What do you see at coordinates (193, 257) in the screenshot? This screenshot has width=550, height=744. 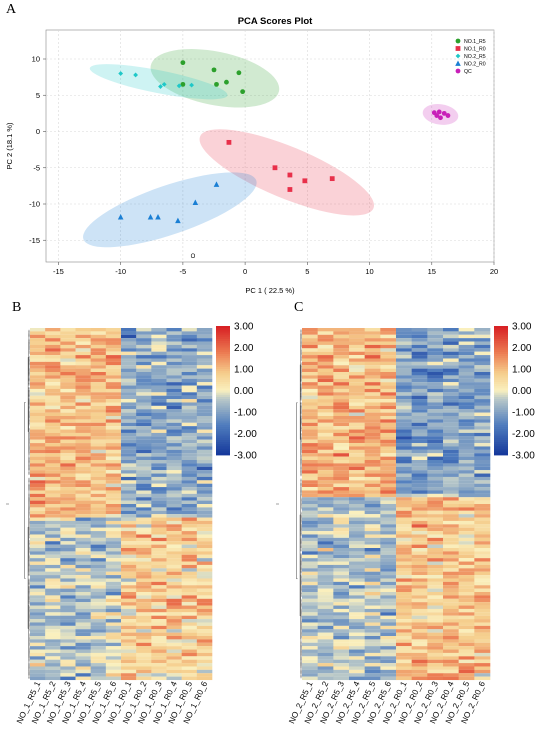 I see `pca-annotation-o: O` at bounding box center [193, 257].